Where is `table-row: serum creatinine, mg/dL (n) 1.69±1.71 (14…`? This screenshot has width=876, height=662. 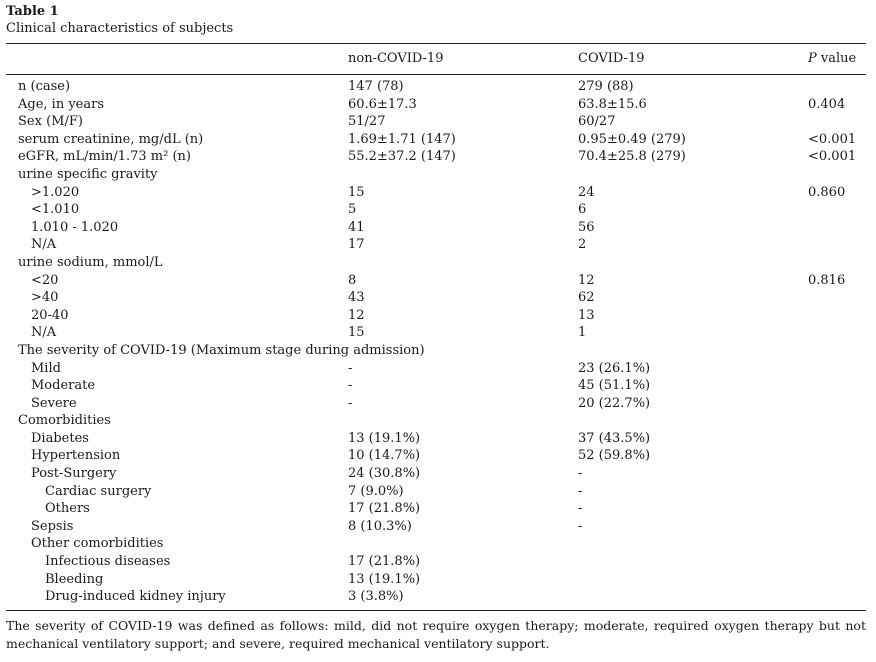 table-row: serum creatinine, mg/dL (n) 1.69±1.71 (14… is located at coordinates (438, 140).